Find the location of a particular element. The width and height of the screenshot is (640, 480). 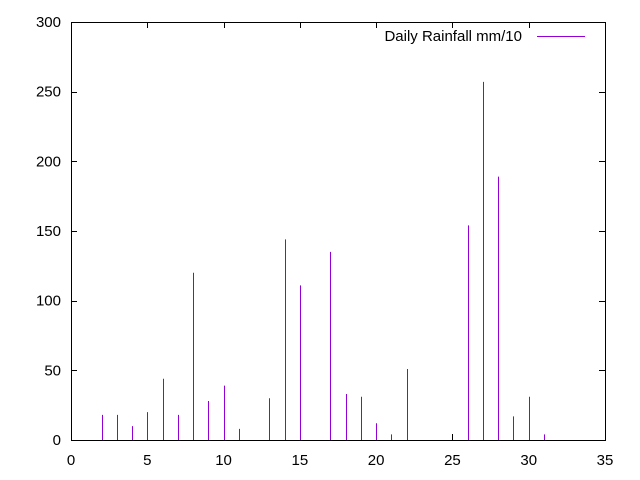

y-tick-label: 300 is located at coordinates (48, 22).